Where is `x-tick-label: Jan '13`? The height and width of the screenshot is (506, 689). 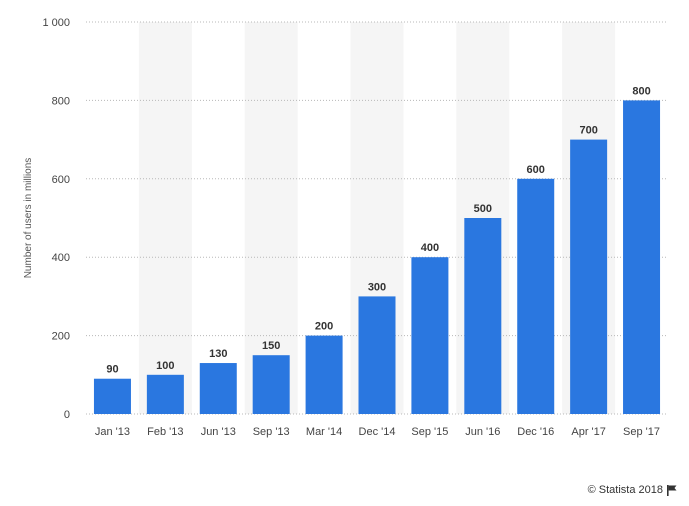
x-tick-label: Jan '13 is located at coordinates (112, 432).